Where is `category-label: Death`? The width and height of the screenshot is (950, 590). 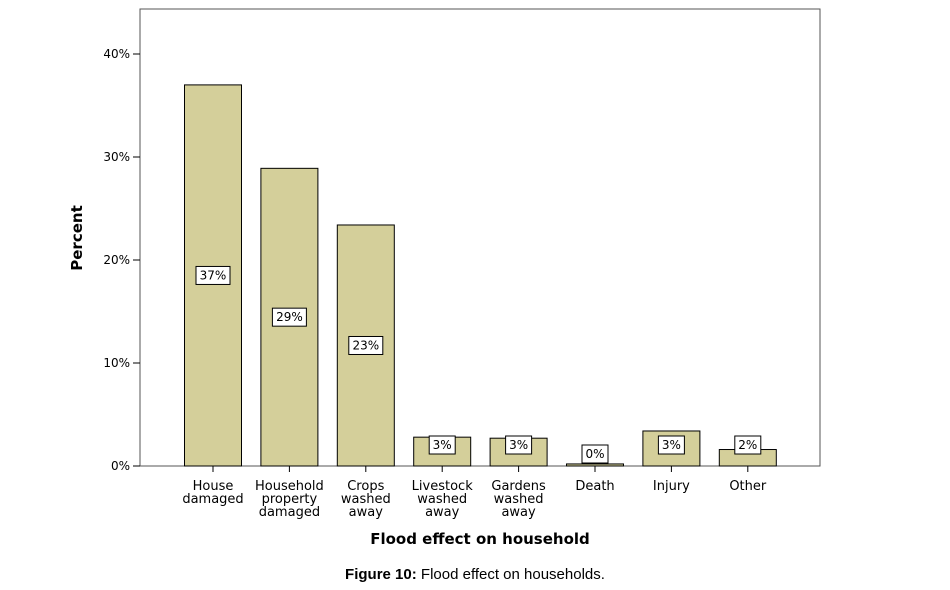 category-label: Death is located at coordinates (594, 486).